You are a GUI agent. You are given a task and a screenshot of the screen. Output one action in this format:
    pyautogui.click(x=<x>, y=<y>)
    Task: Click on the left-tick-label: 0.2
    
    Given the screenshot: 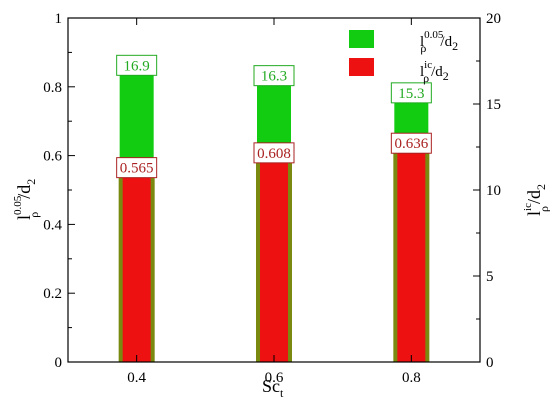 What is the action you would take?
    pyautogui.click(x=52, y=294)
    